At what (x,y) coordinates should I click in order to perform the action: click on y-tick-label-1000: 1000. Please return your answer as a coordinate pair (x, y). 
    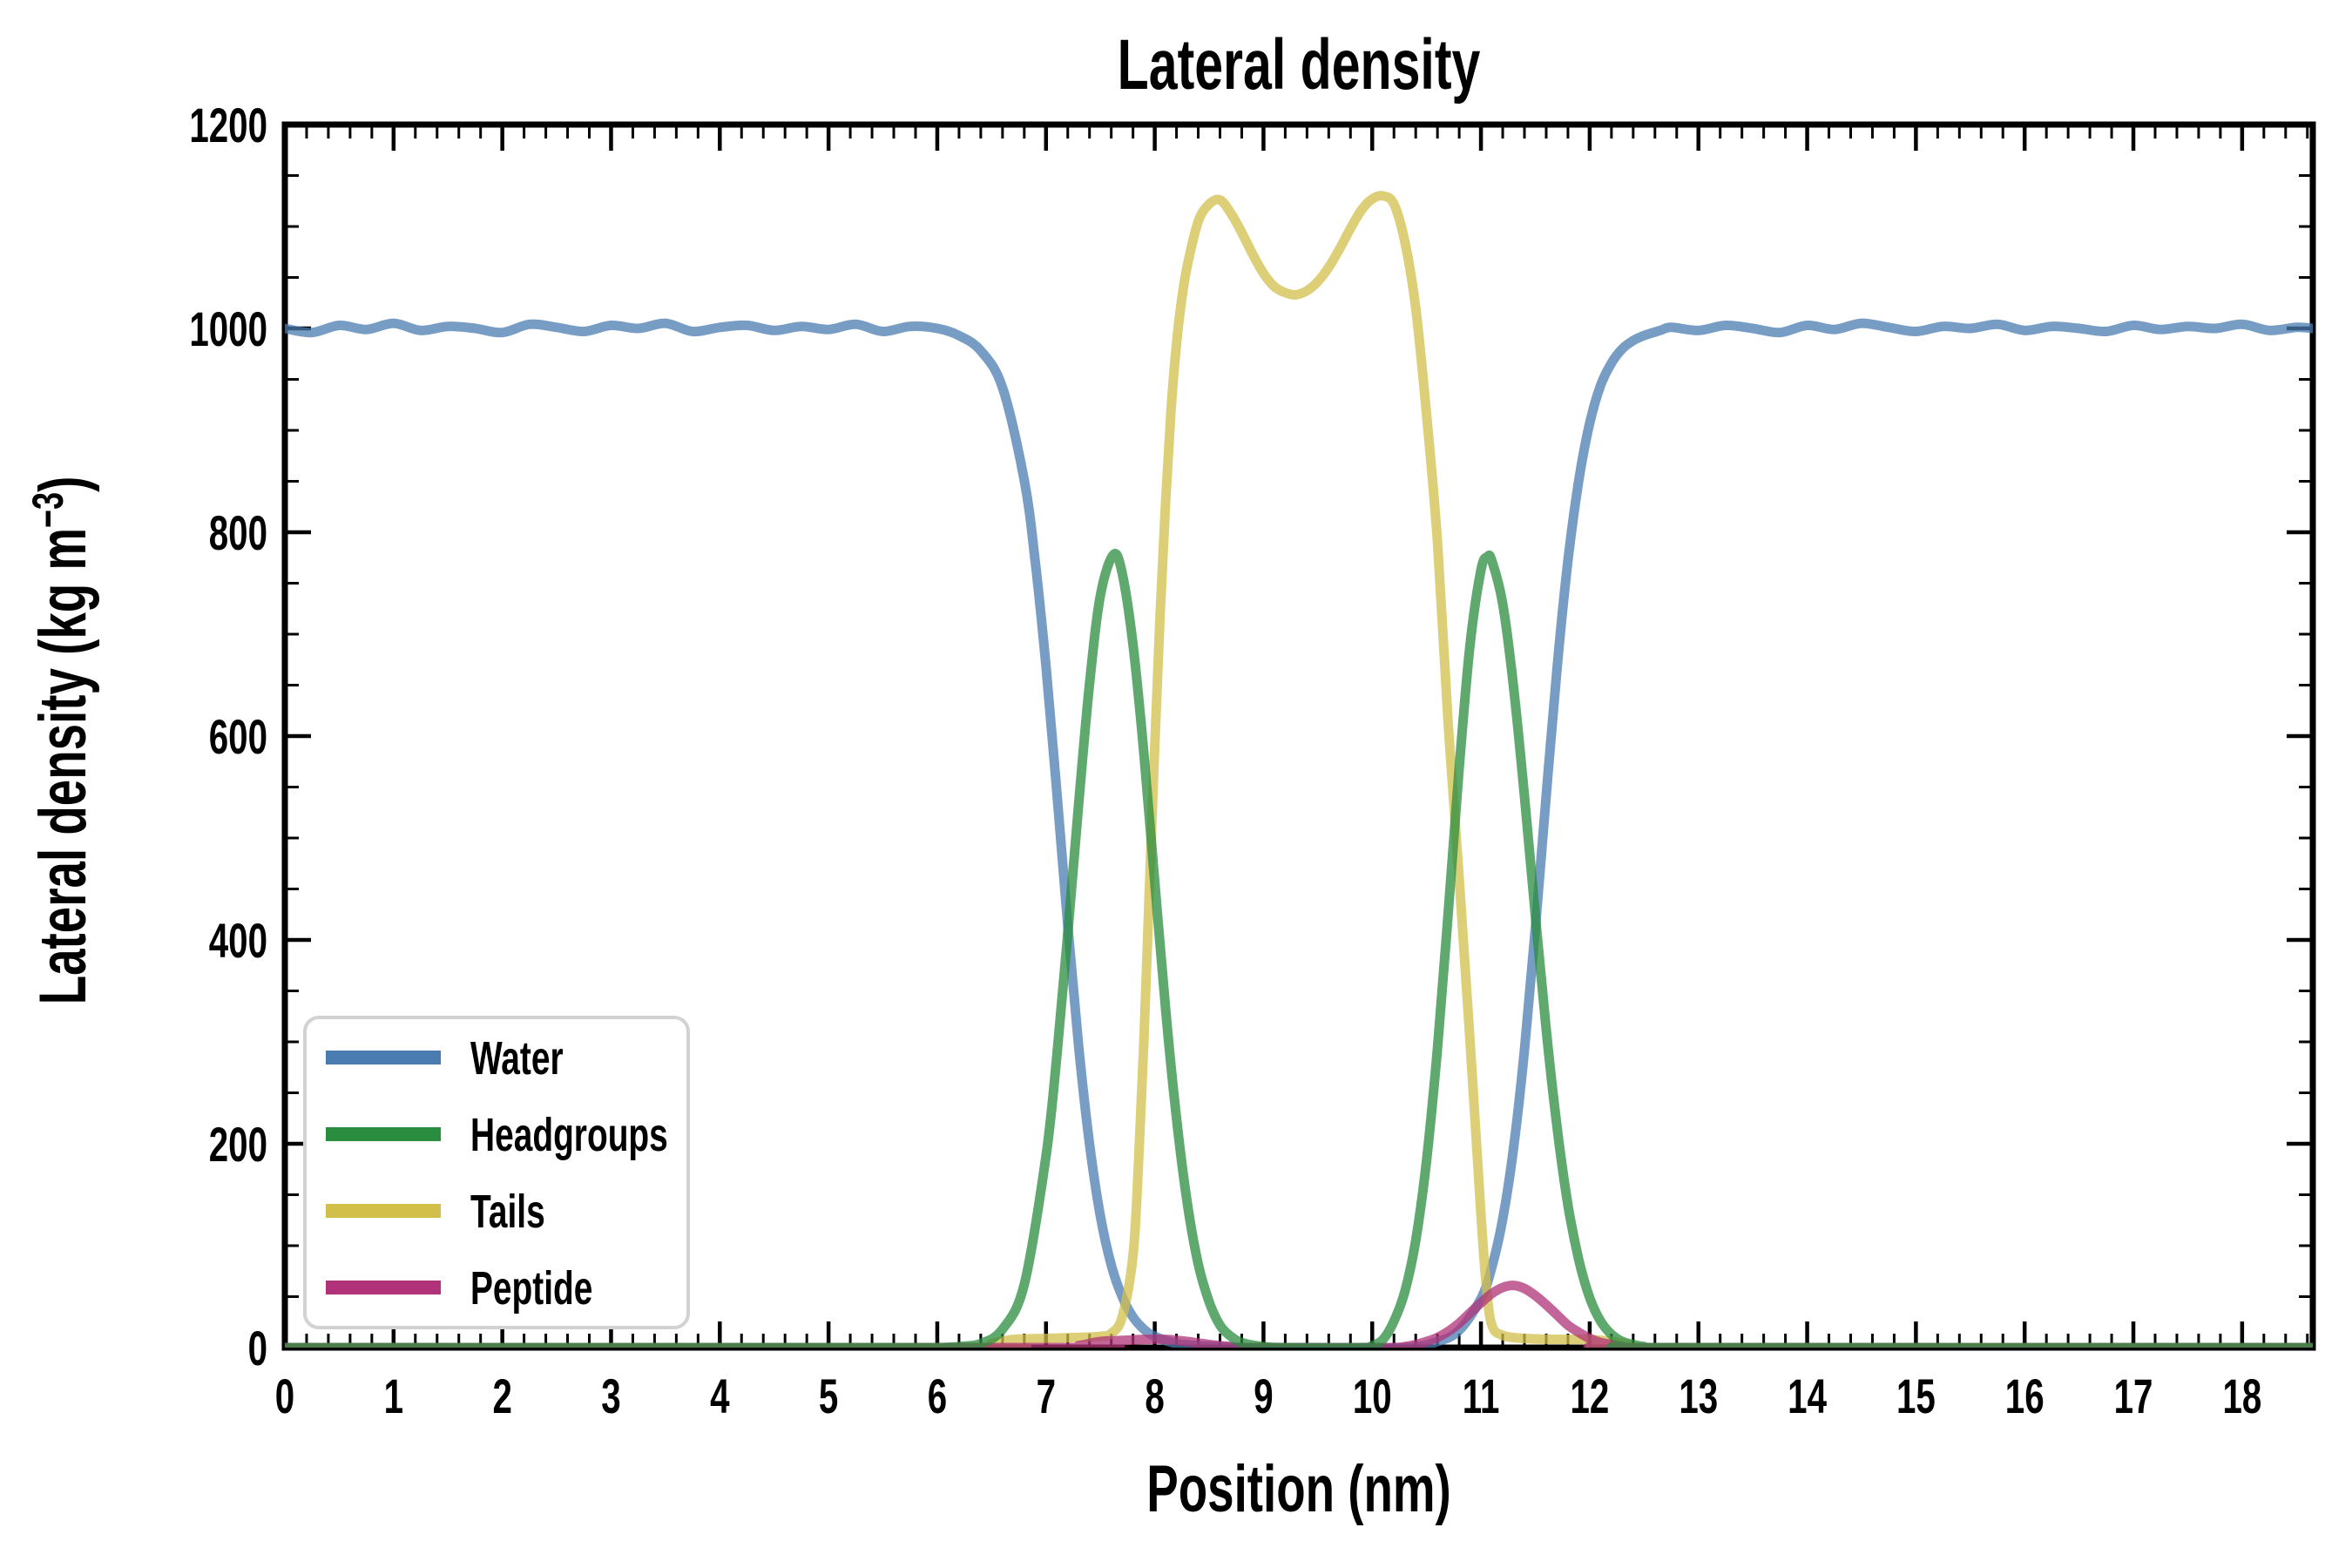
    Looking at the image, I should click on (228, 330).